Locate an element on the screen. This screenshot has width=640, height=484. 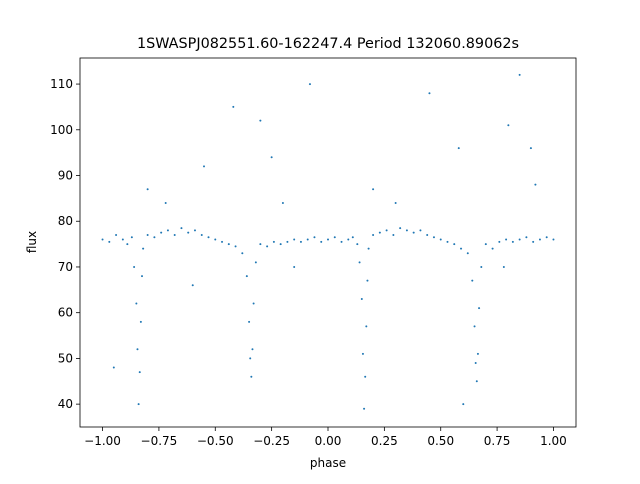
x-tick-label: −0.25 is located at coordinates (271, 441).